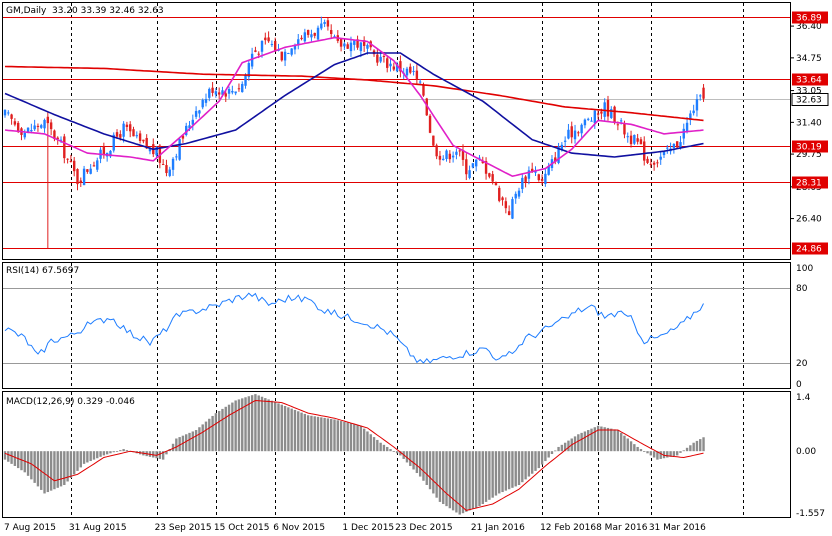 This screenshot has height=536, width=832. What do you see at coordinates (810, 514) in the screenshot?
I see `macd-axis-label: -1.557` at bounding box center [810, 514].